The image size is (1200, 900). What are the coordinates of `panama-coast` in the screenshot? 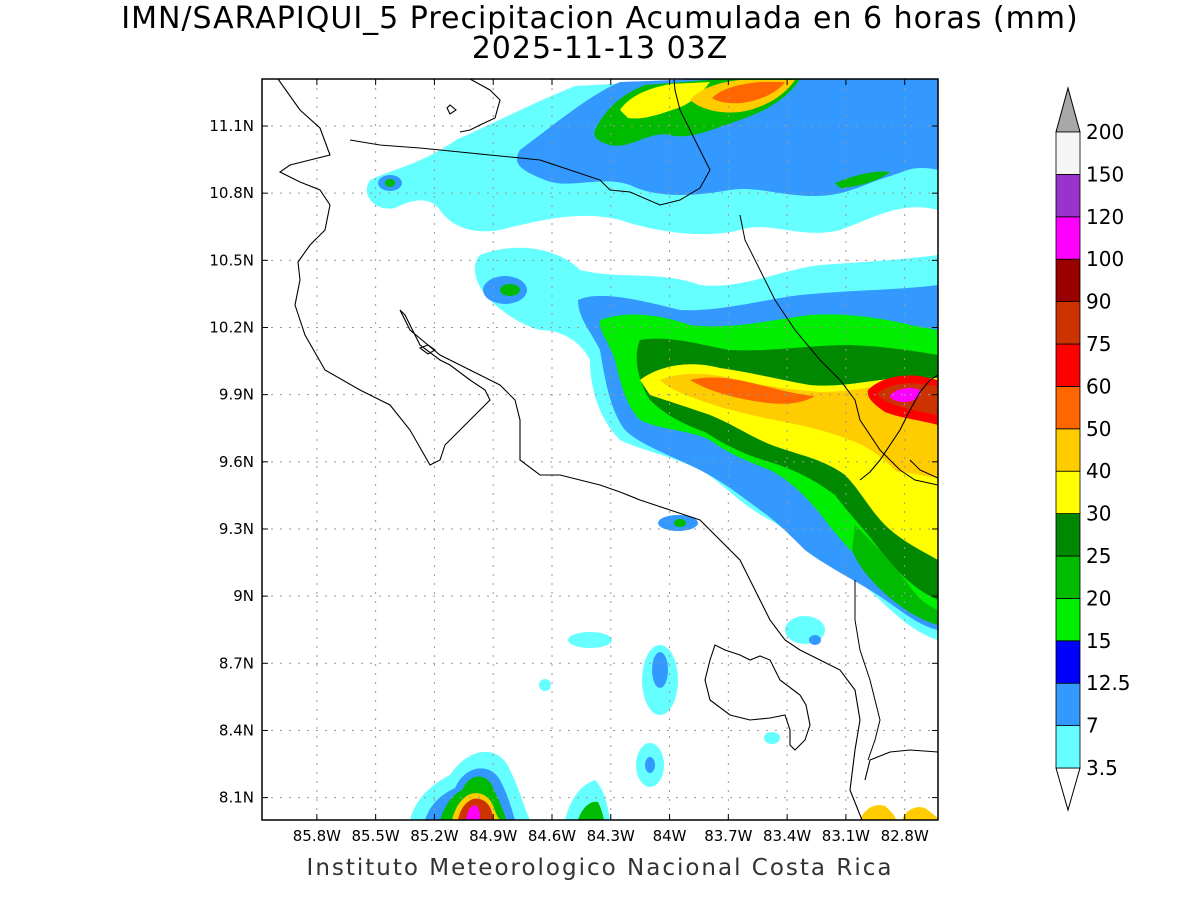 It's located at (901, 765).